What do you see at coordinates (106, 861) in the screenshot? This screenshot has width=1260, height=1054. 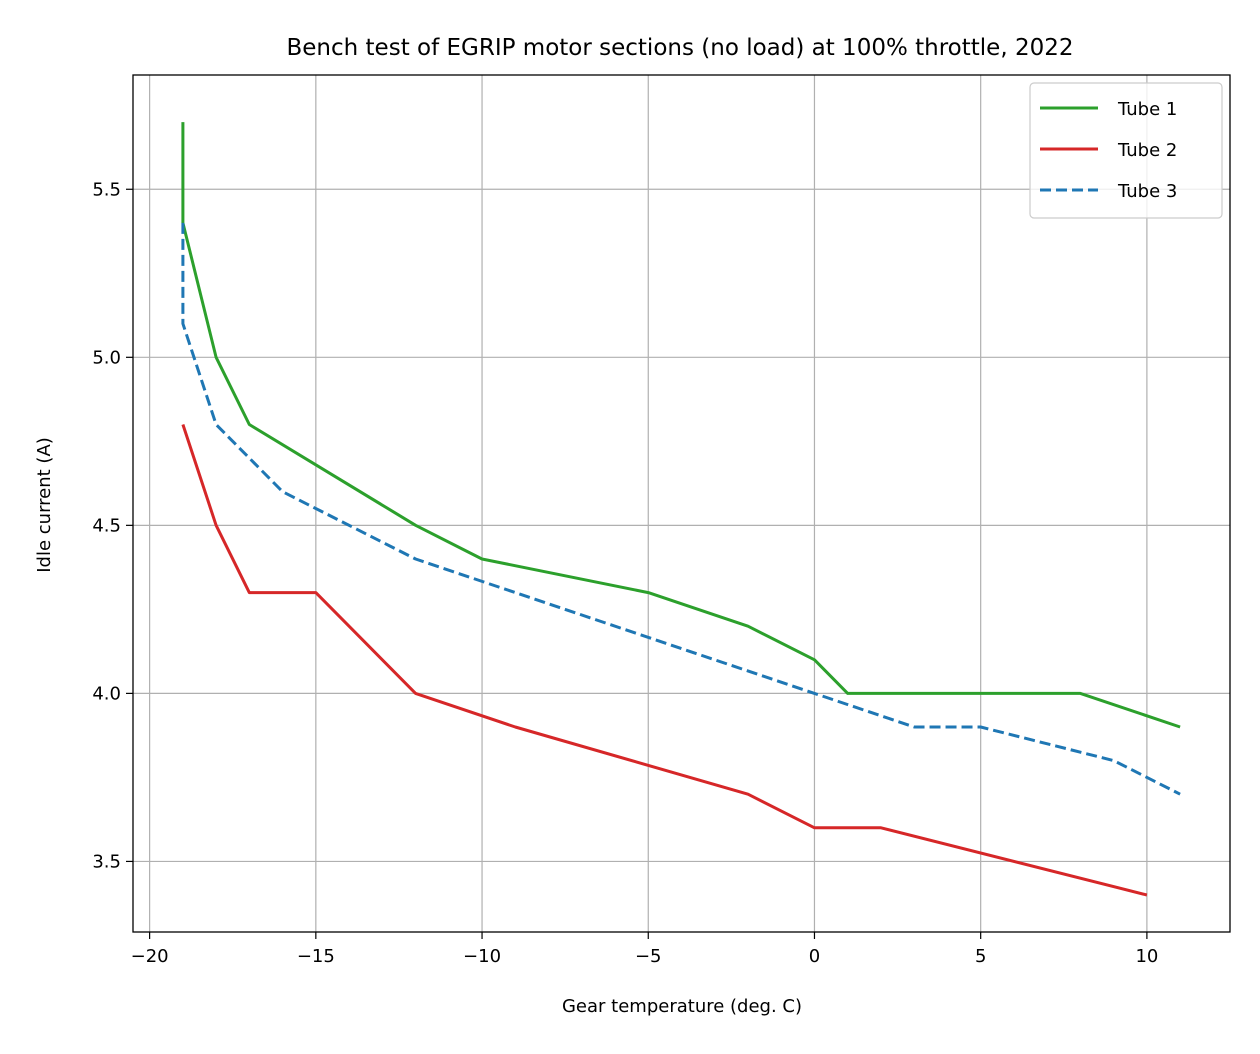 I see `y-tick-label: 3.5` at bounding box center [106, 861].